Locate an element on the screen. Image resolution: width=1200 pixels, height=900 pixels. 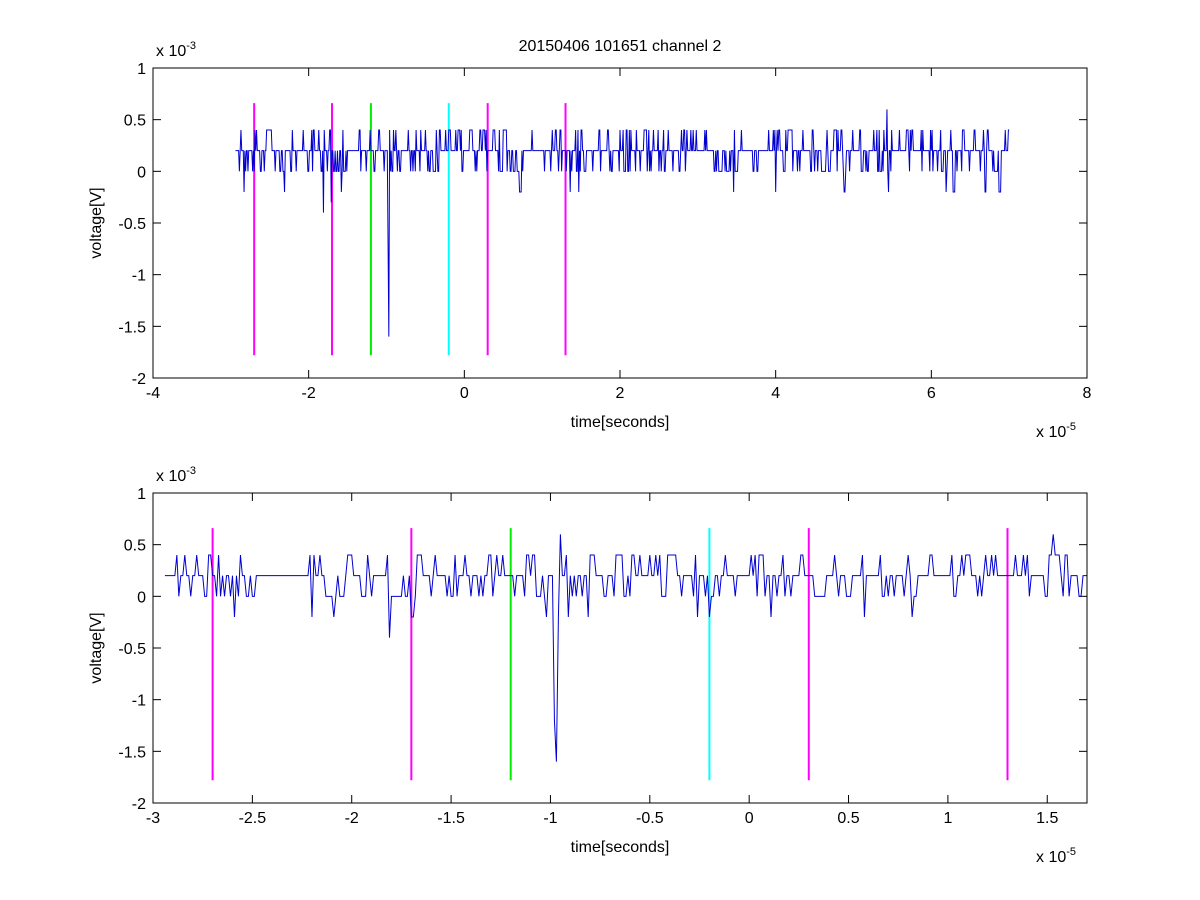
x-tick-label: 4 is located at coordinates (775, 393).